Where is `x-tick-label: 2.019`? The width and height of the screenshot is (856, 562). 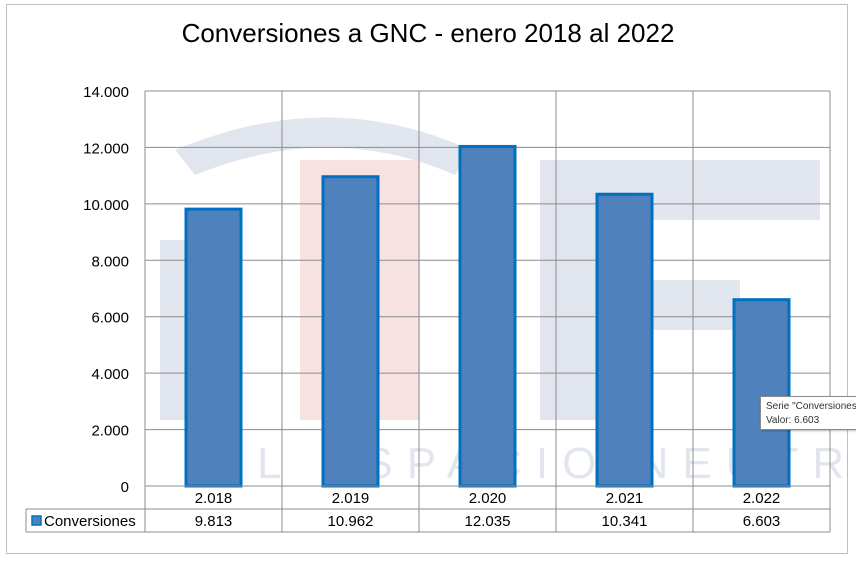
x-tick-label: 2.019 is located at coordinates (351, 498).